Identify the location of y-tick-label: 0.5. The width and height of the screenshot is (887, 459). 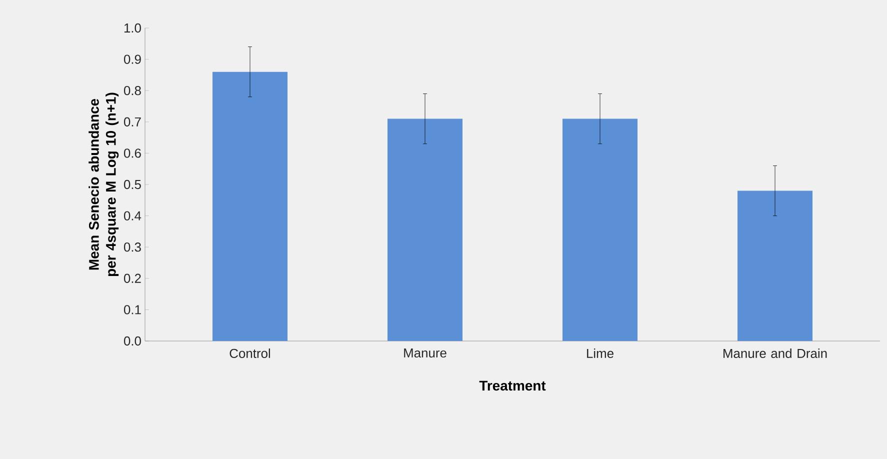
(132, 185).